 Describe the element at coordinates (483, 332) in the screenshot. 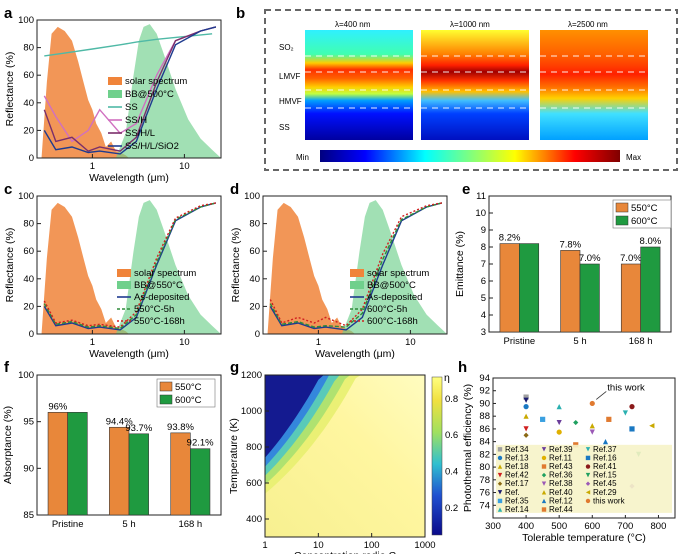

I see `y-tick-label: 3` at that location.